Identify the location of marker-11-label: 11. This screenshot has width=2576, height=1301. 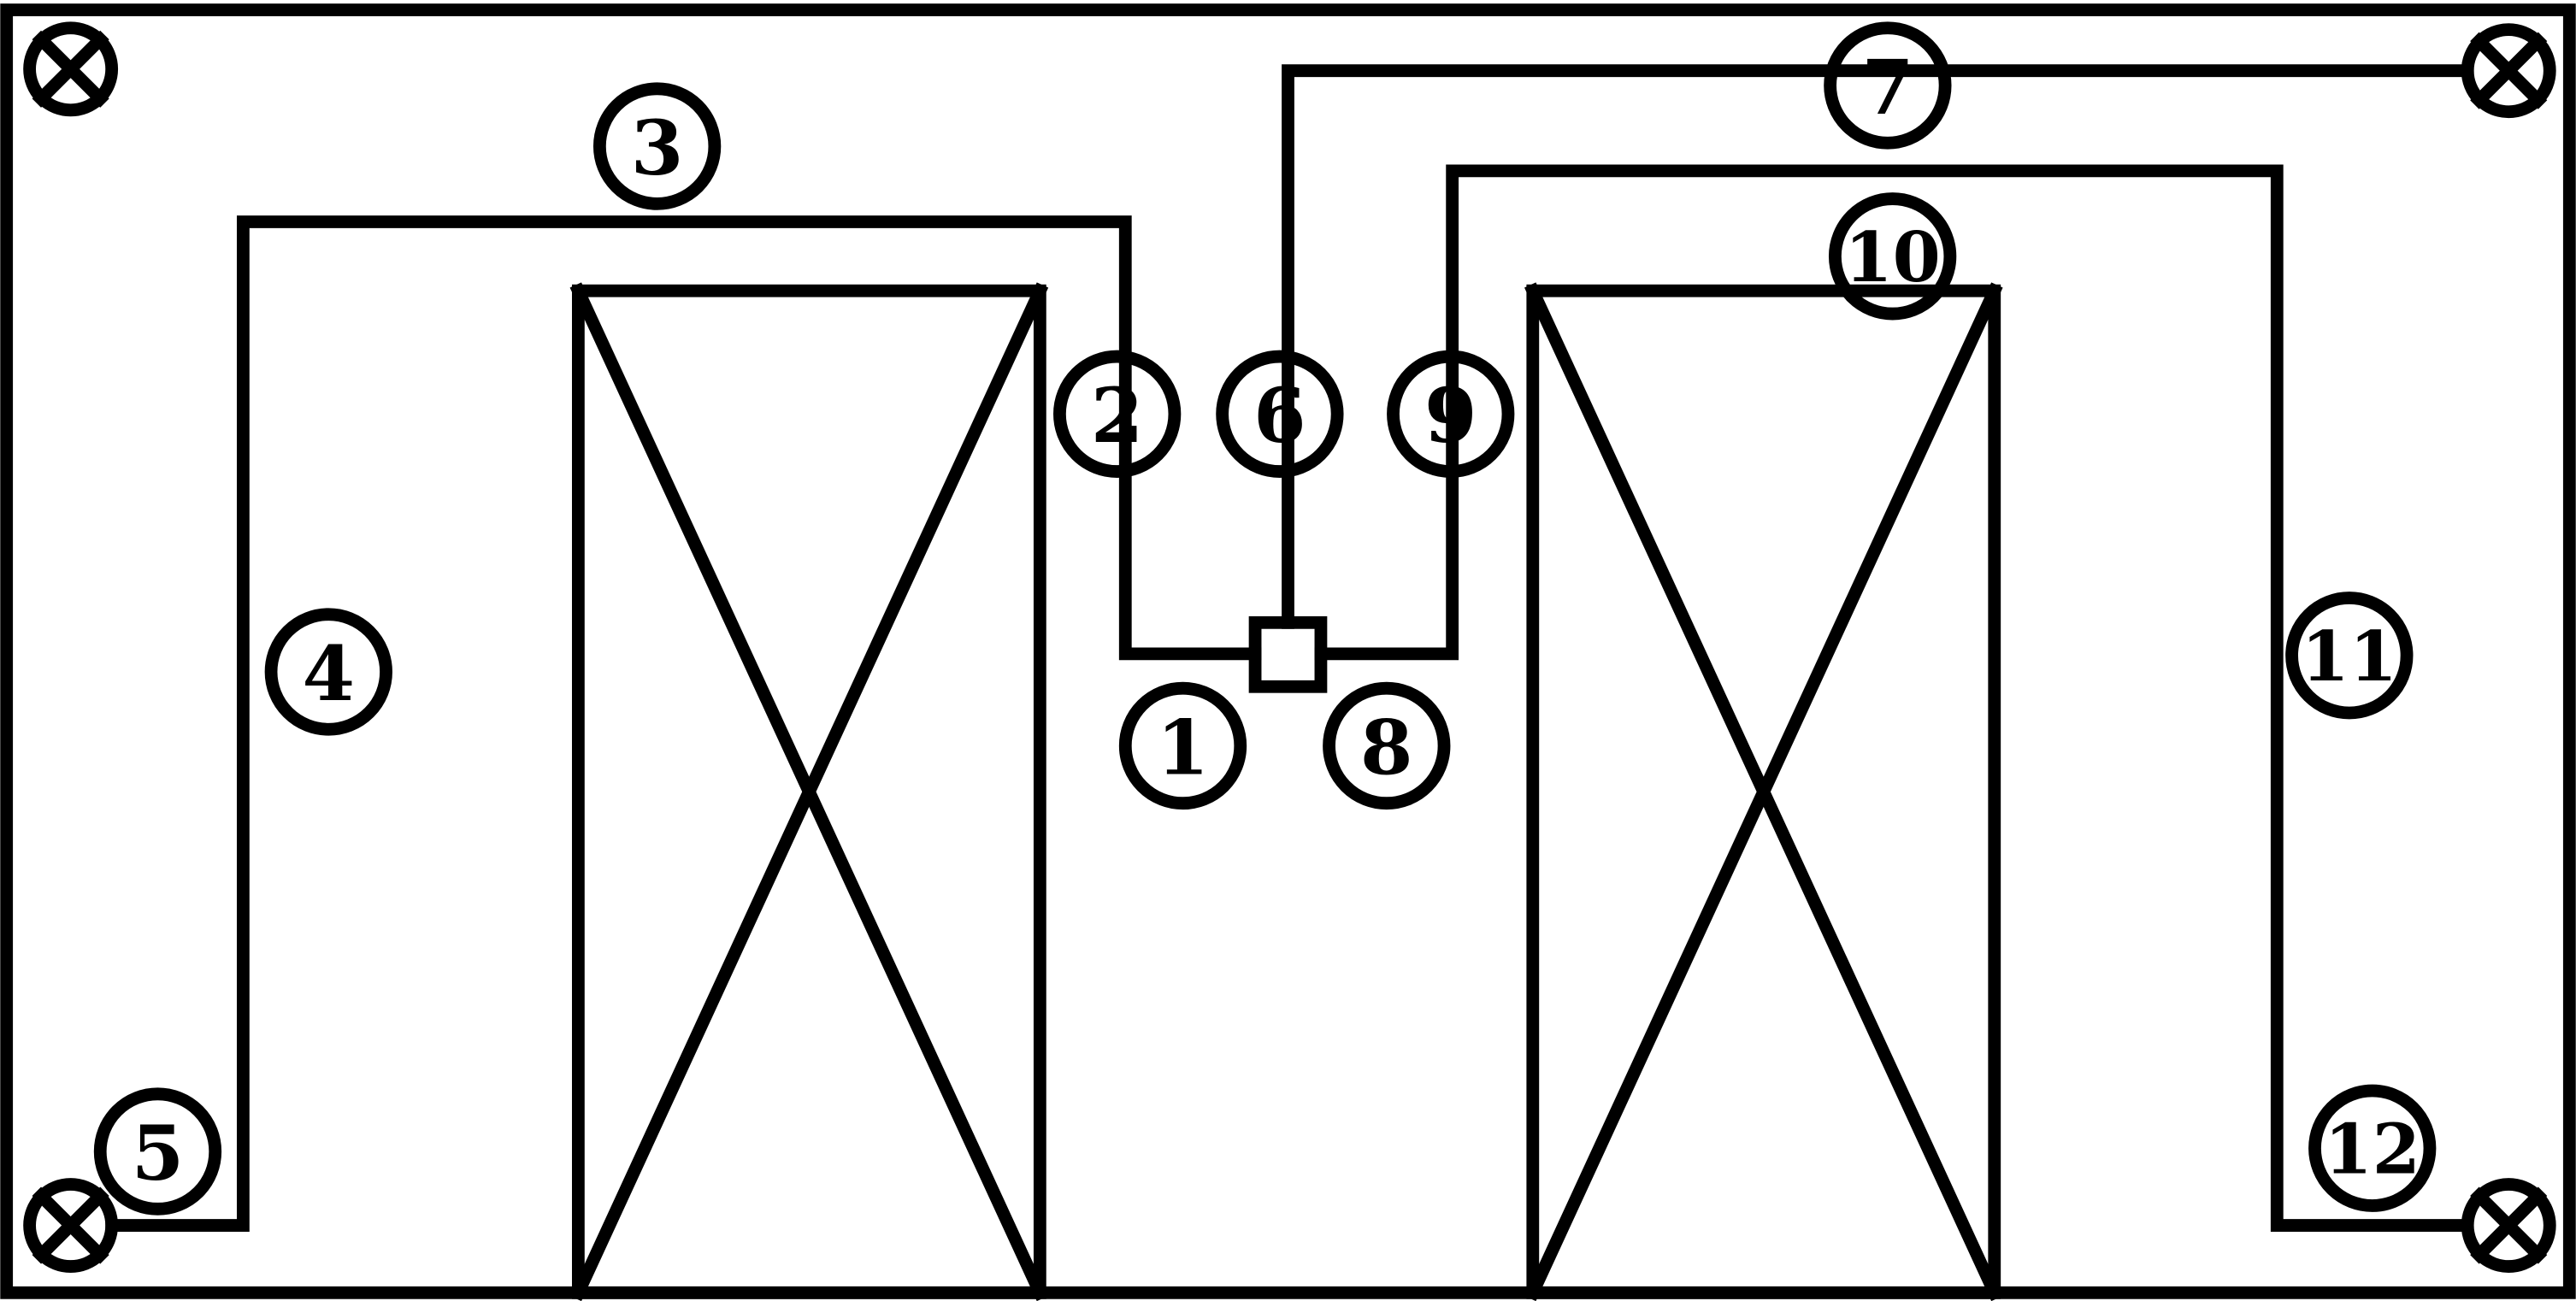
(2349, 657).